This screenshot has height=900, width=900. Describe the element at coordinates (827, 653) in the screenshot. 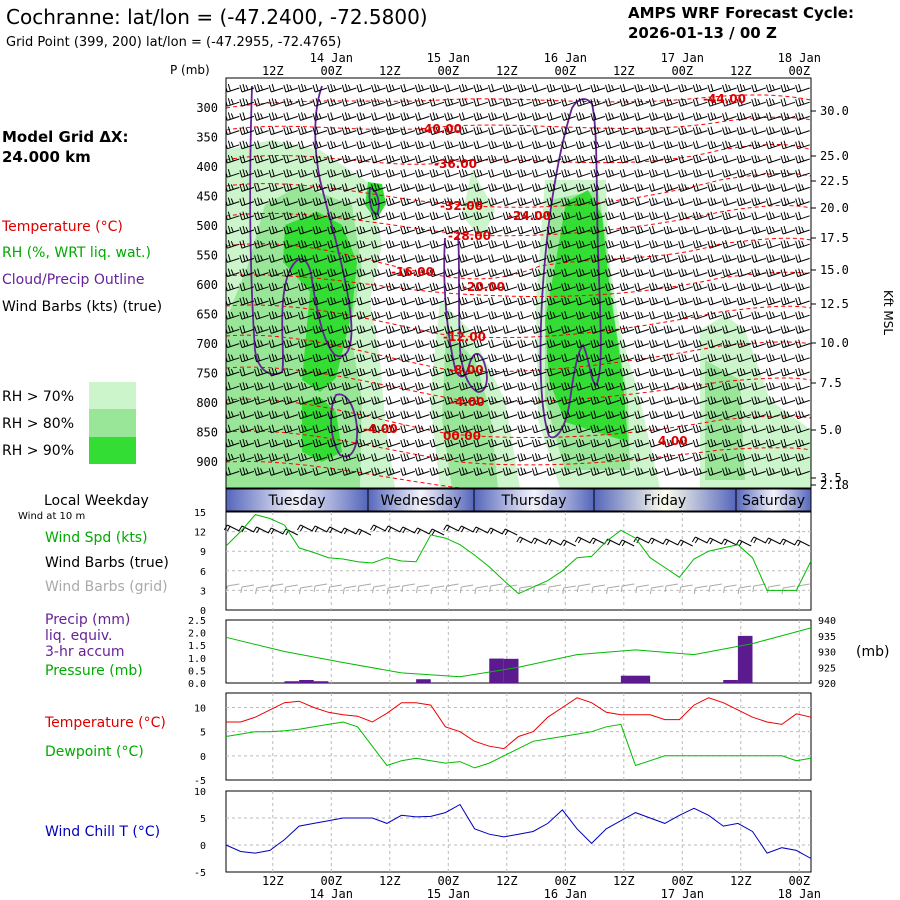

I see `y-tick-label: 930` at that location.